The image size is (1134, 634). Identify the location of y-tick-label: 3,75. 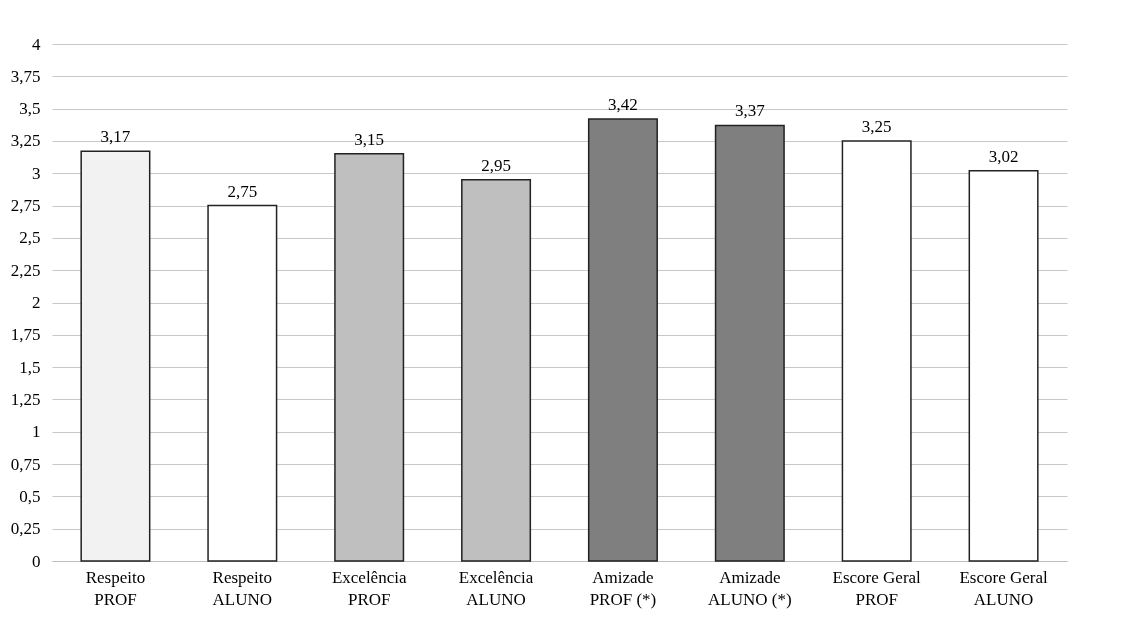
(25, 76).